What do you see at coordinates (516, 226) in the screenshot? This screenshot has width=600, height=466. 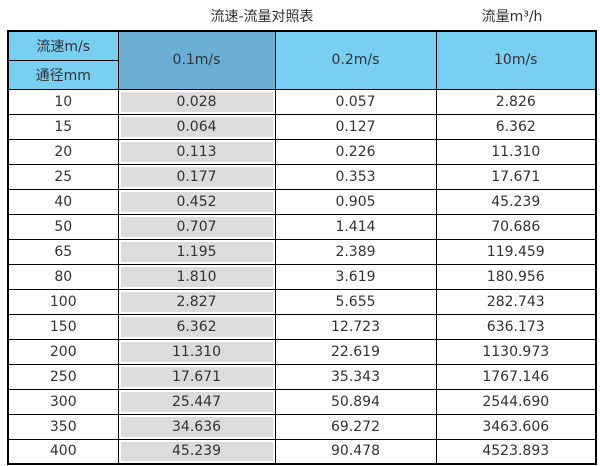 I see `flow-value-10: 70.686` at bounding box center [516, 226].